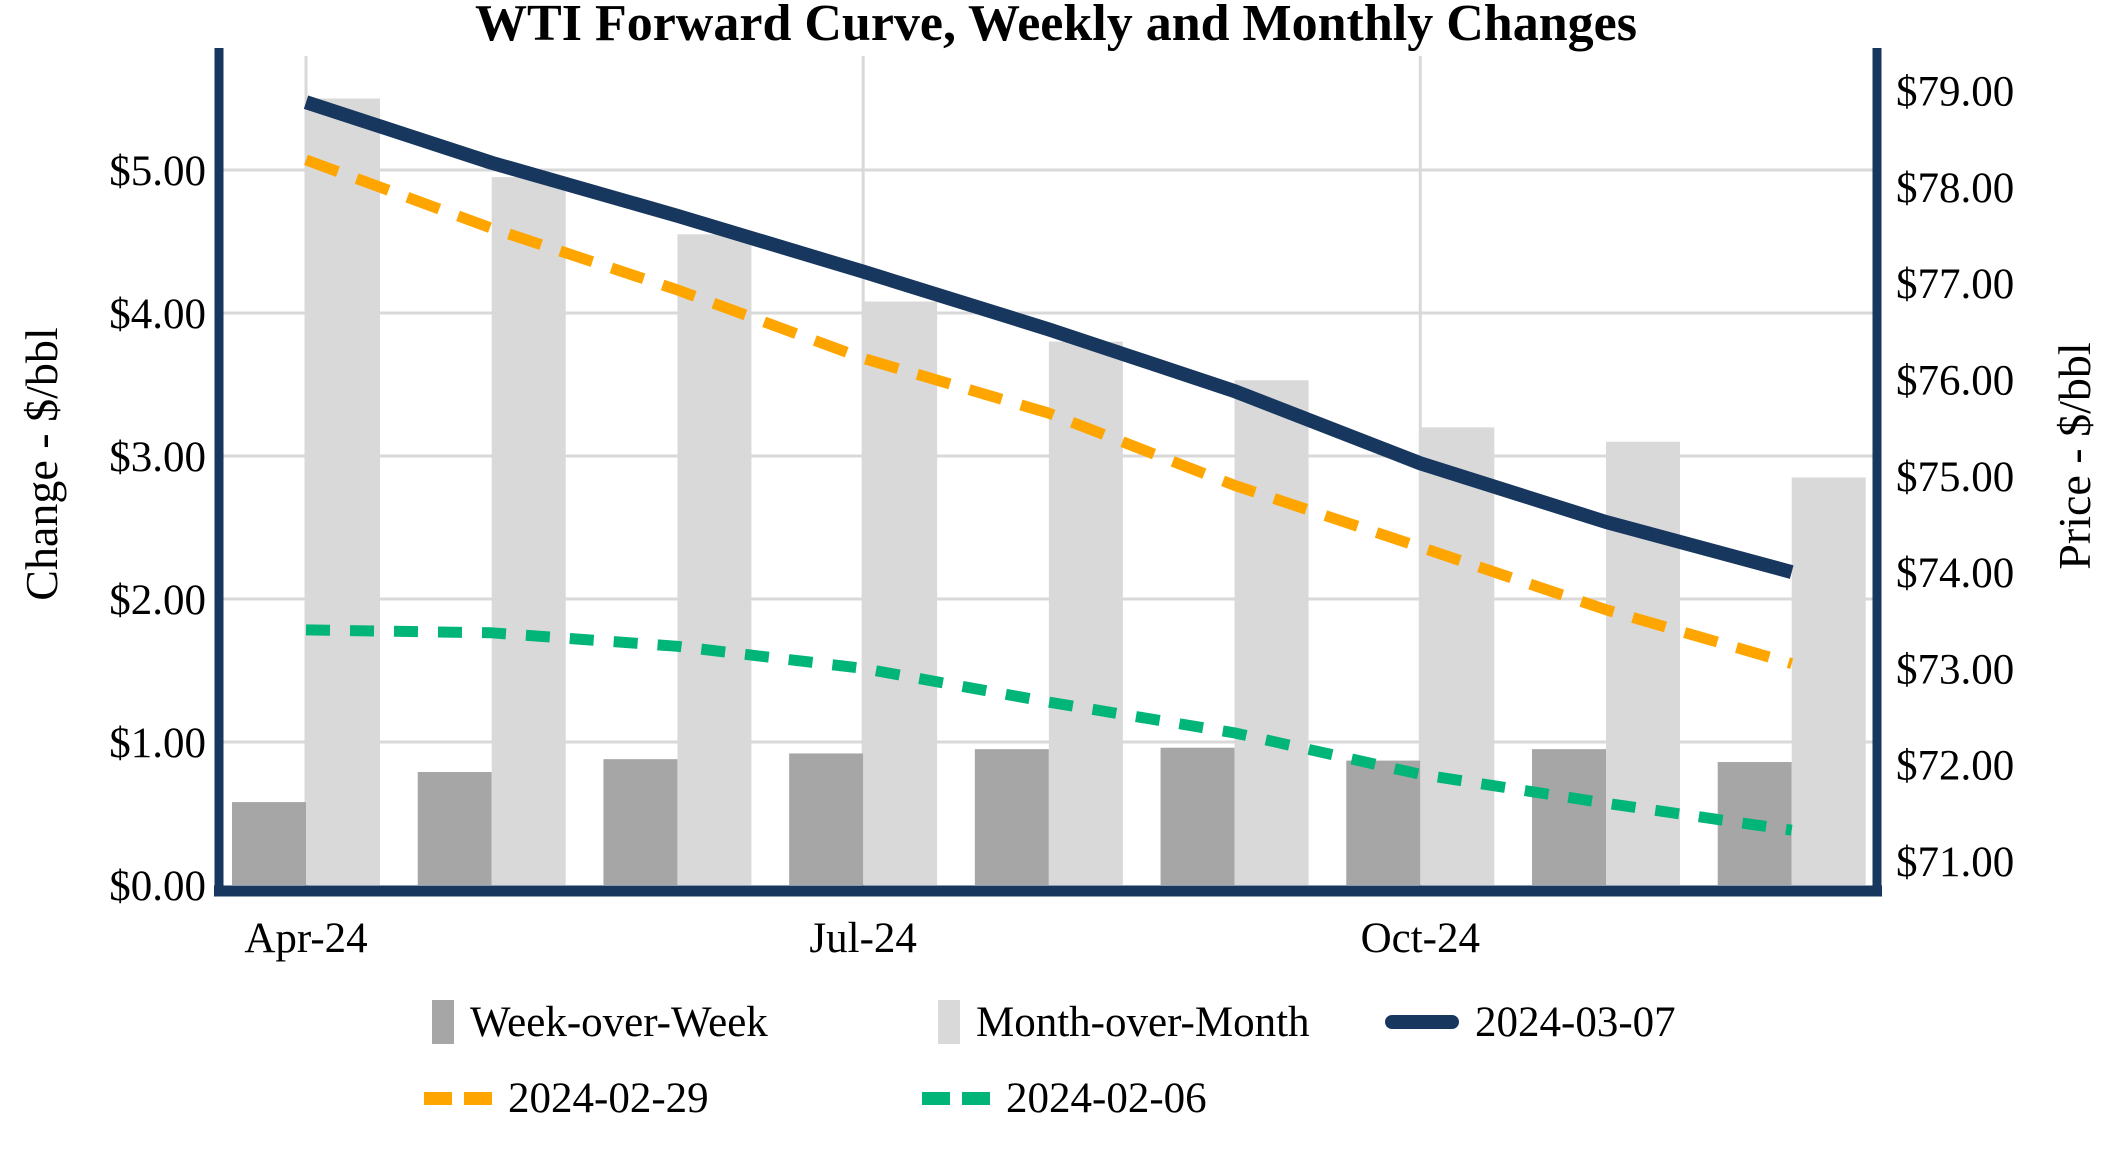 The width and height of the screenshot is (2112, 1152). Describe the element at coordinates (949, 1022) in the screenshot. I see `month-over-month-swatch` at that location.